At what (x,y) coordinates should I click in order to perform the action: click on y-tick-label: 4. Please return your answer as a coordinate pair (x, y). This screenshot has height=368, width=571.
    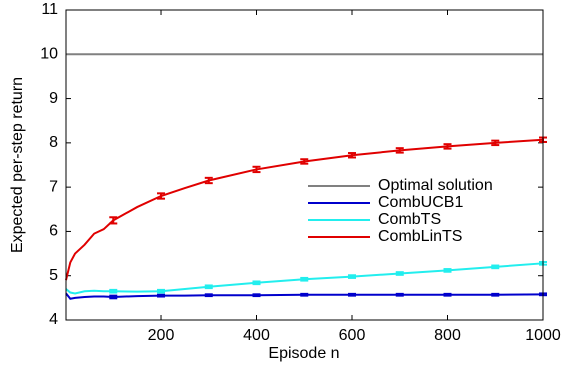
    Looking at the image, I should click on (53, 319).